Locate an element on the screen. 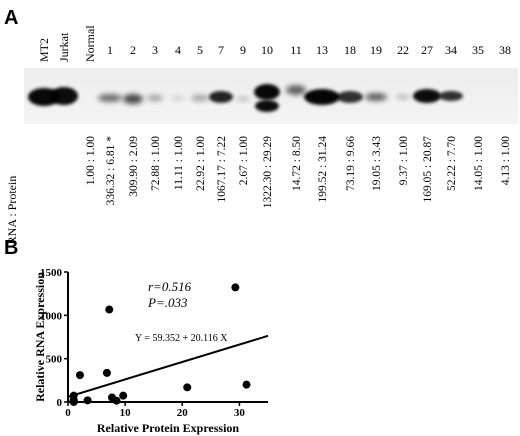 The width and height of the screenshot is (520, 436). lane-label: 2 is located at coordinates (133, 50).